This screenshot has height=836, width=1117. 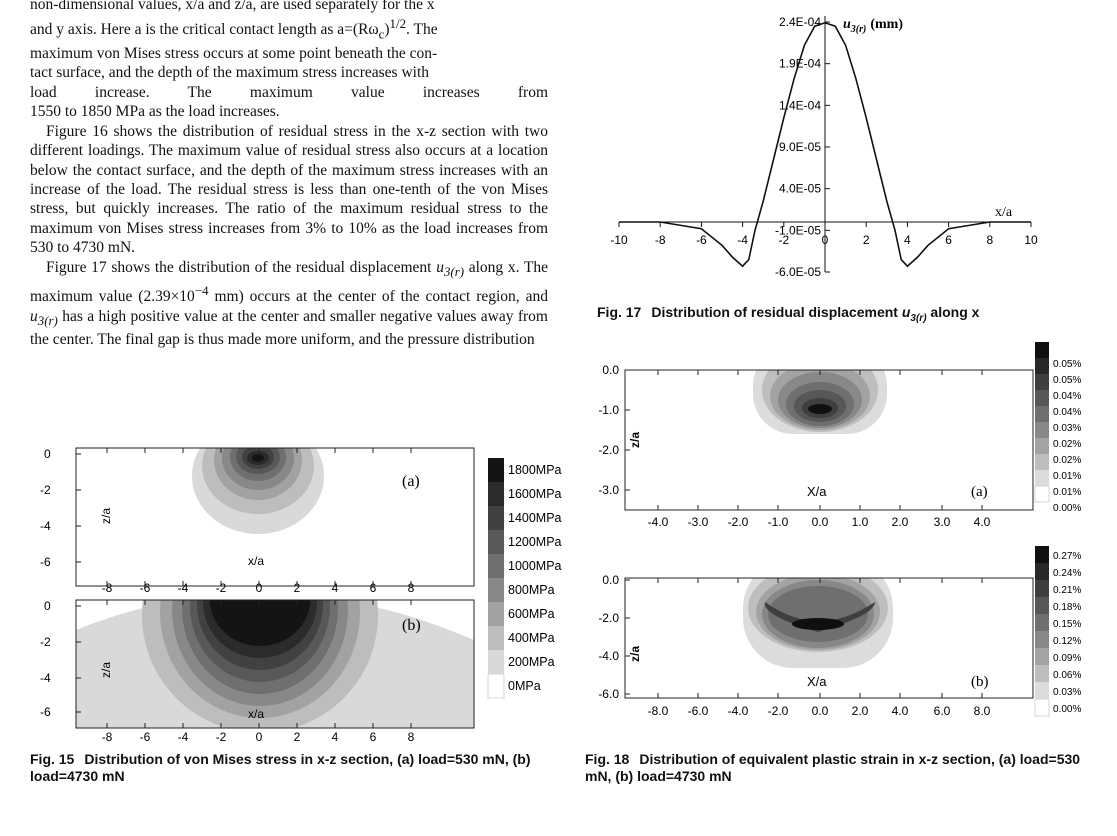 What do you see at coordinates (531, 590) in the screenshot?
I see `fig15-legend-label: 800MPa` at bounding box center [531, 590].